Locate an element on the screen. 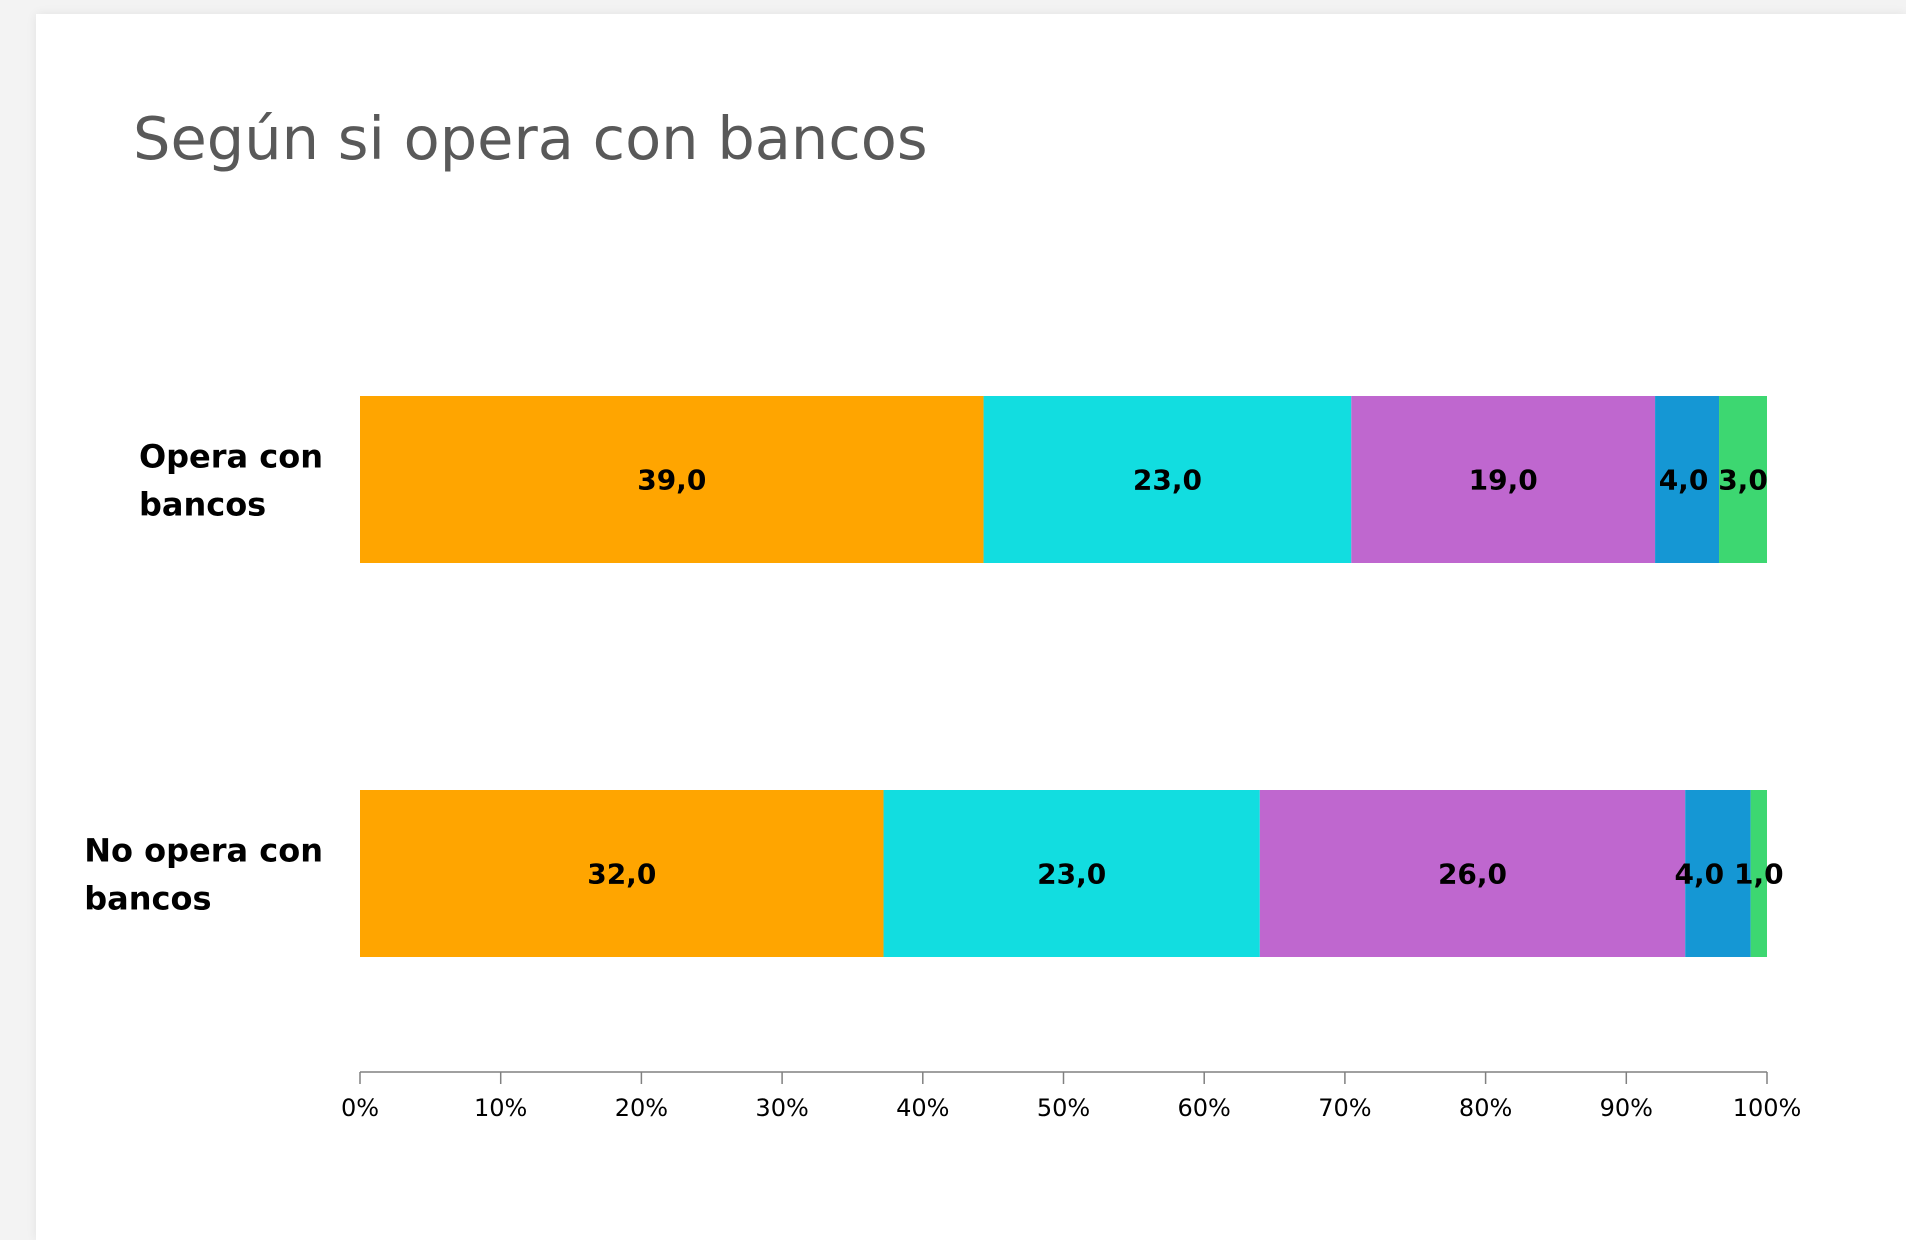 Image resolution: width=1906 pixels, height=1240 pixels. x-tick-label: 90% is located at coordinates (1626, 1108).